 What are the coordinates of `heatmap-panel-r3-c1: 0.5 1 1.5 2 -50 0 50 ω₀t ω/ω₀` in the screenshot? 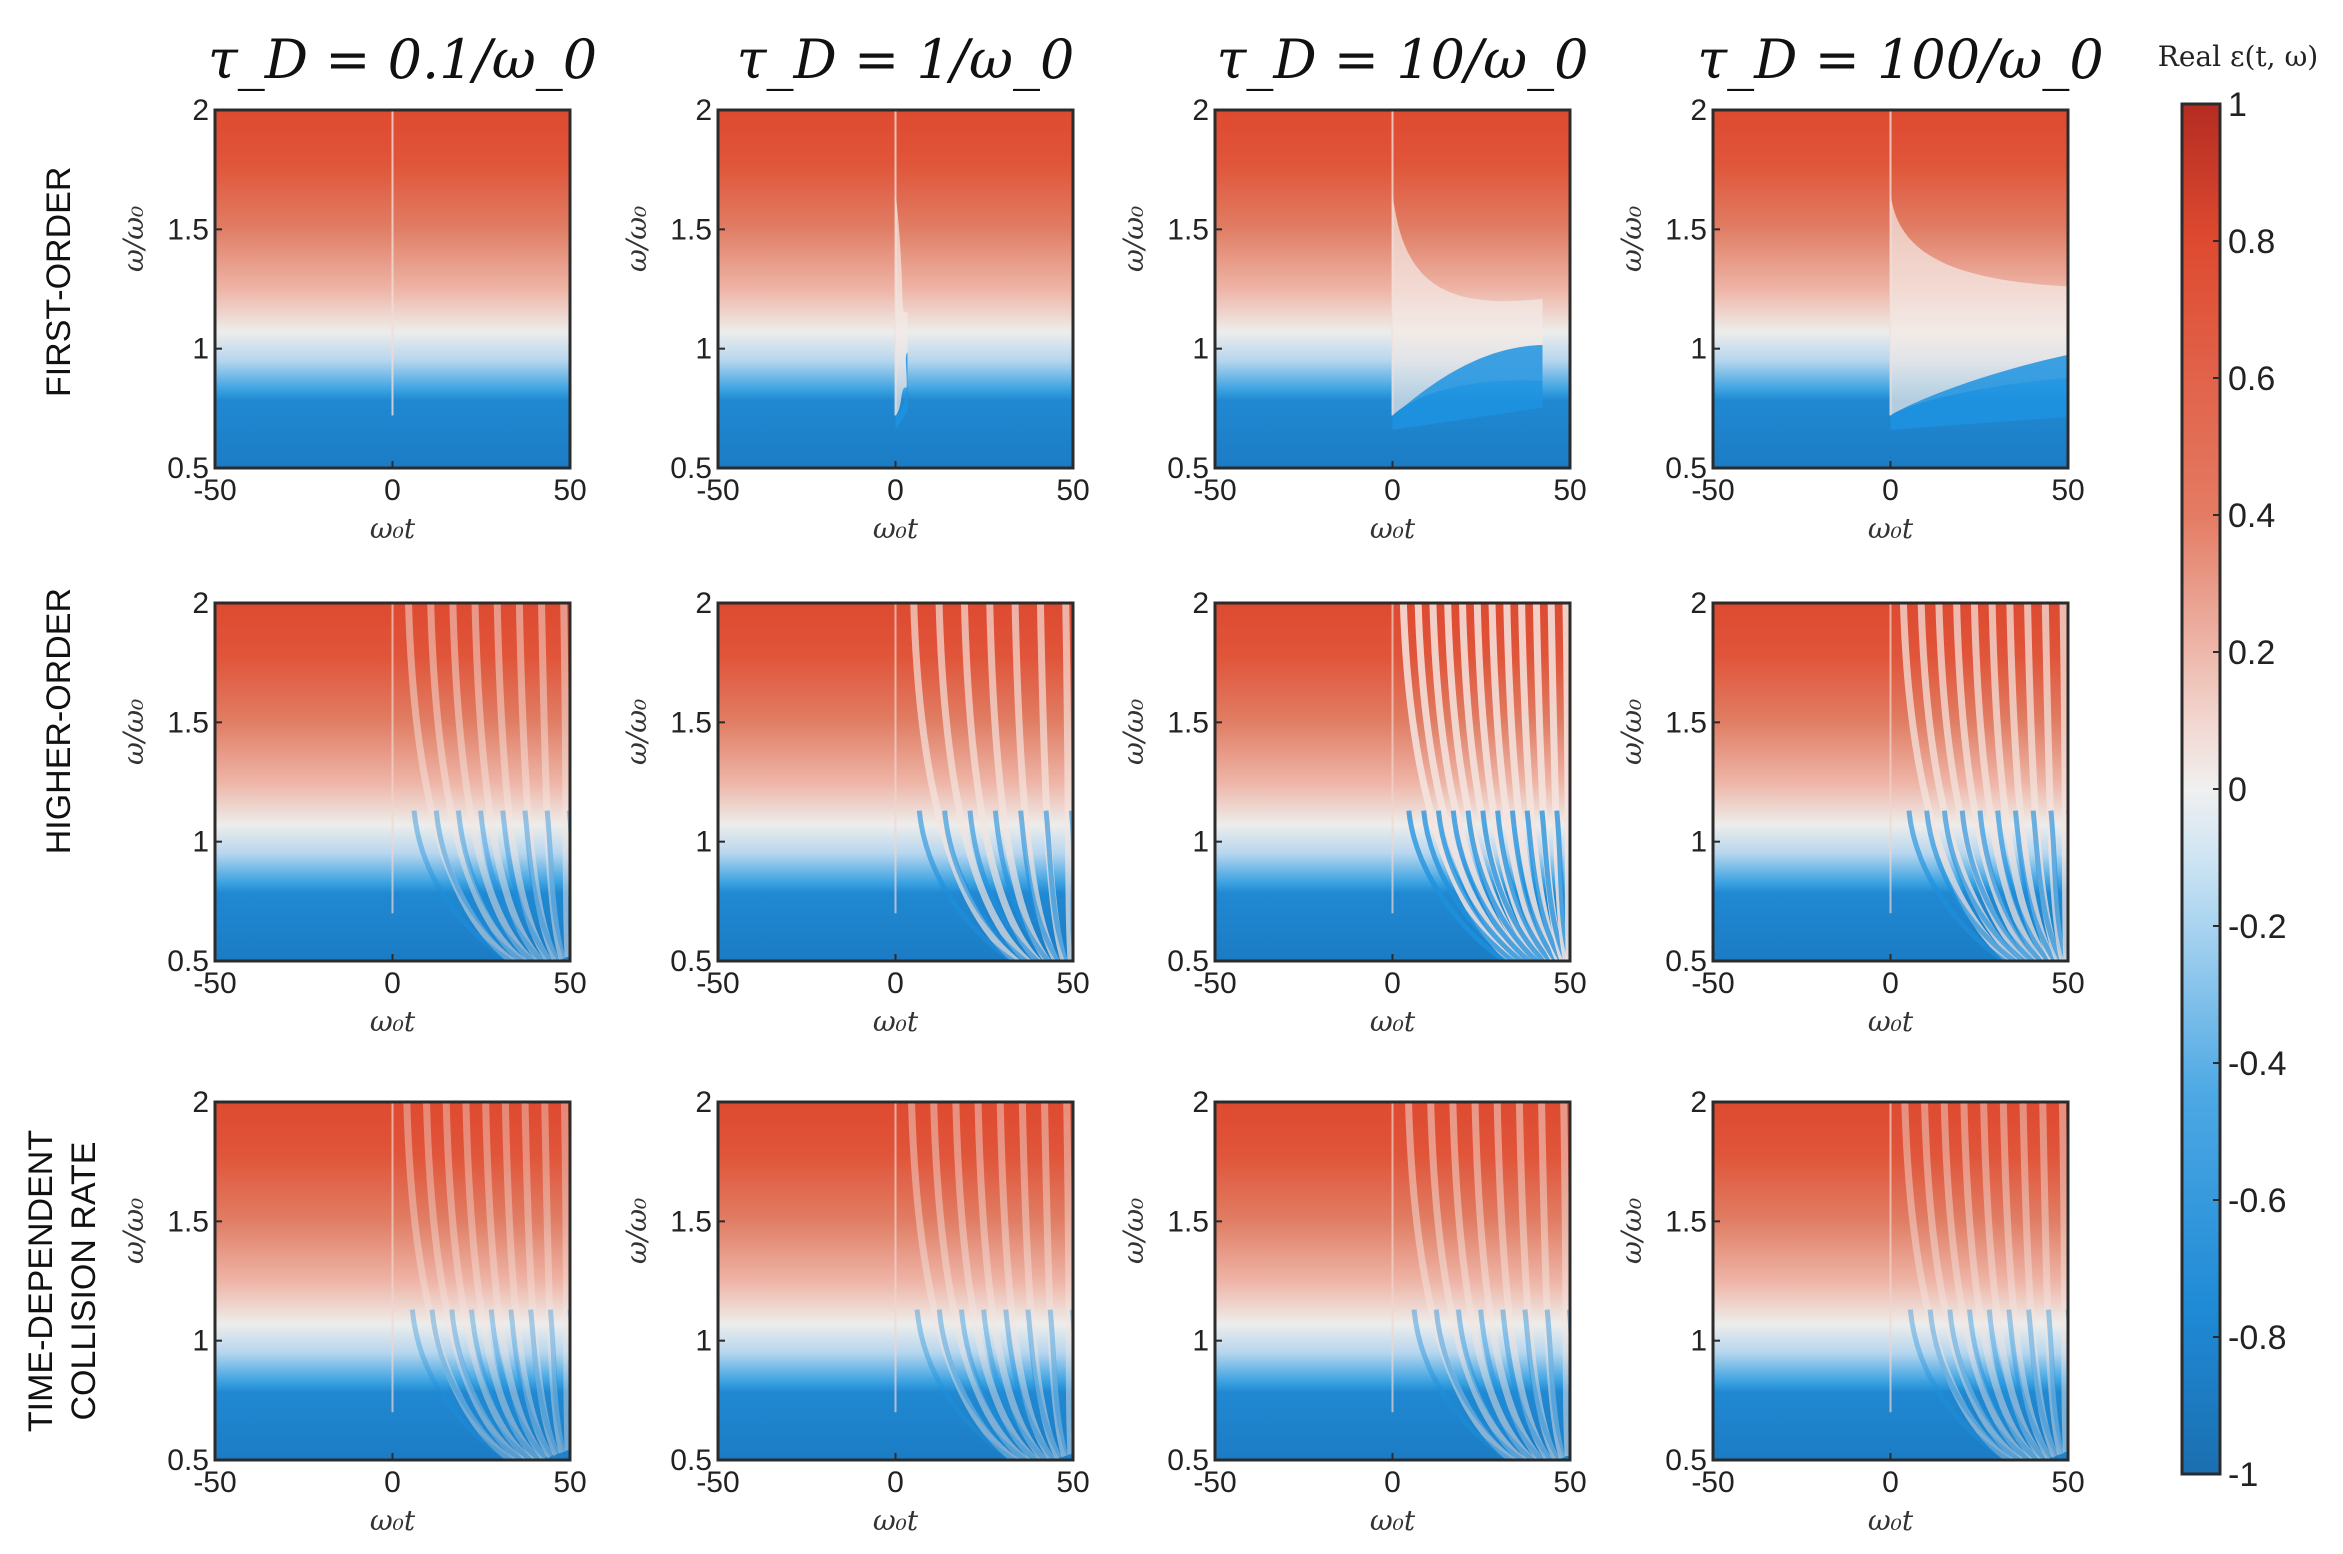 It's located at (352, 1311).